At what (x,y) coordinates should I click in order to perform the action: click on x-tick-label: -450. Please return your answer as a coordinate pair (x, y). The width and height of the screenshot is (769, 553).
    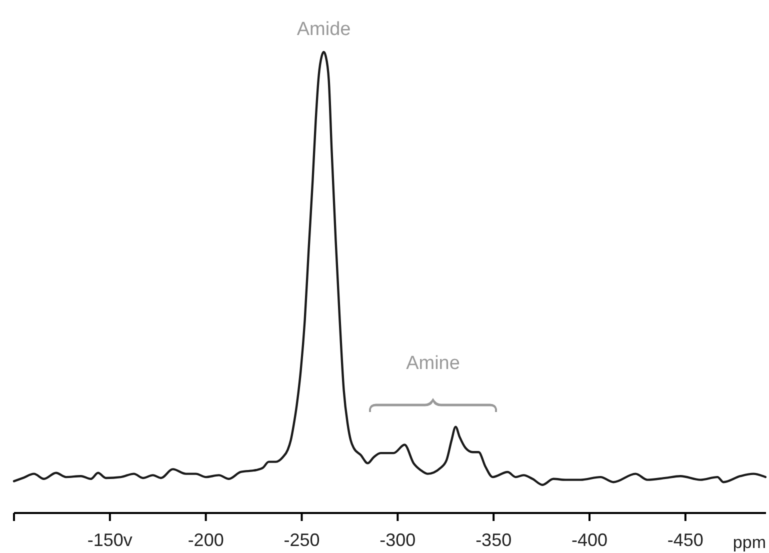
    Looking at the image, I should click on (685, 540).